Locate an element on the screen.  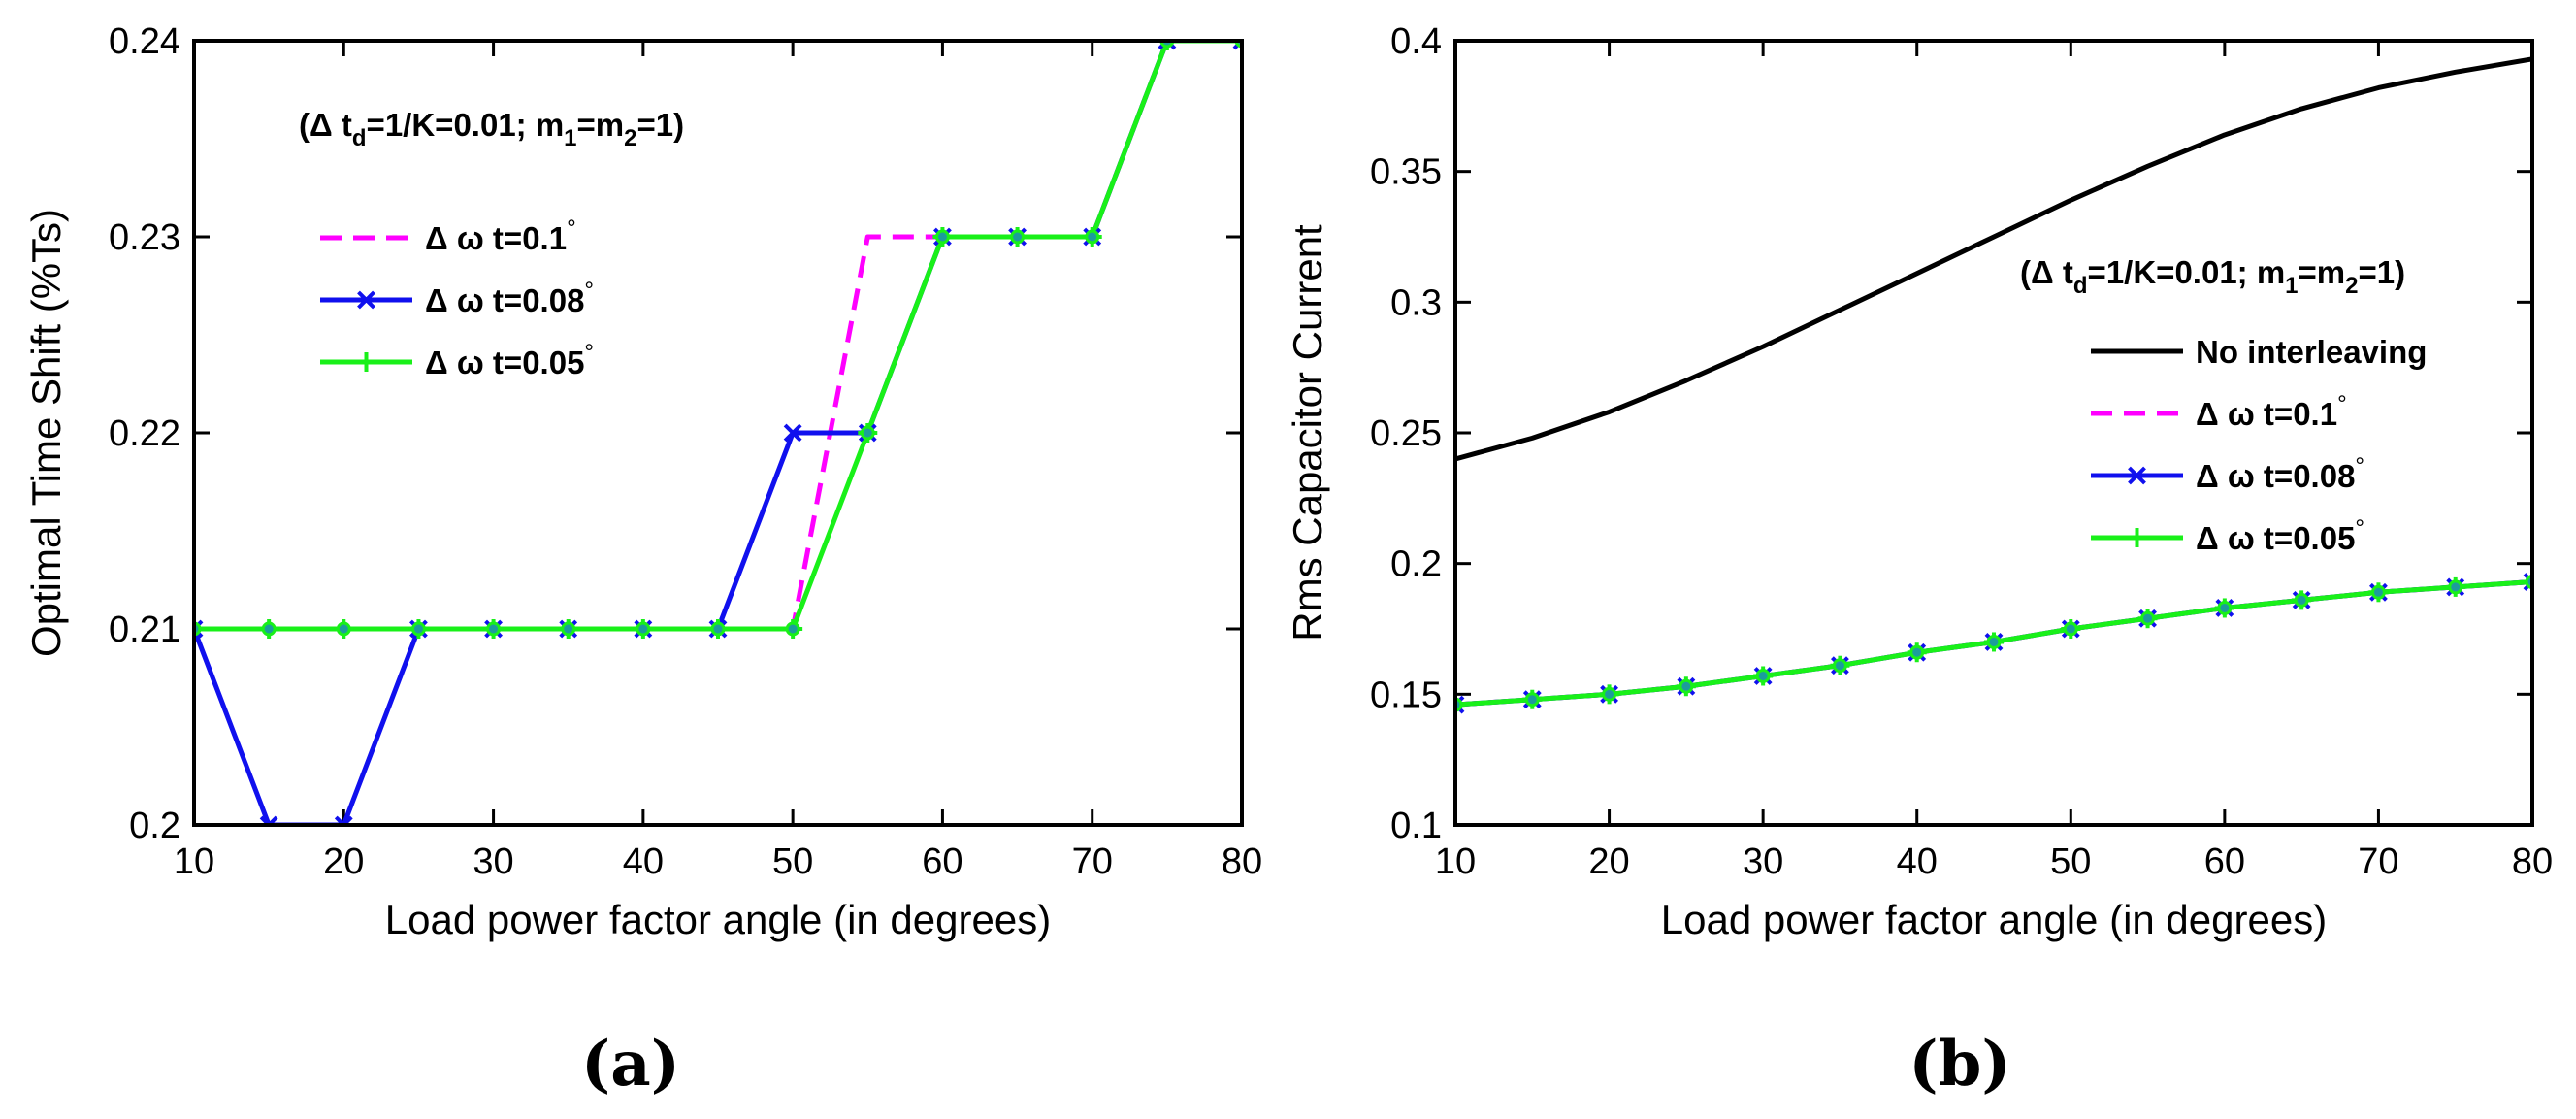
legend-label: No interleaving is located at coordinates (2312, 352).